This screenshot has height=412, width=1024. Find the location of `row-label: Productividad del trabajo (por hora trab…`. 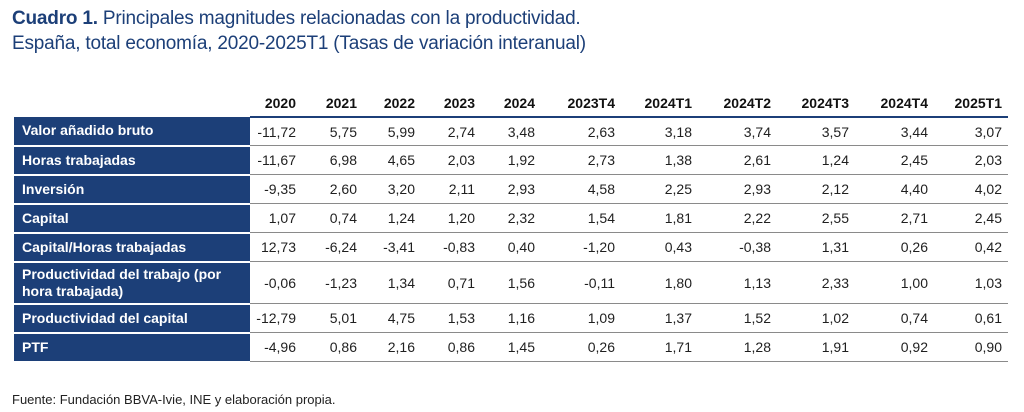

row-label: Productividad del trabajo (por hora trab… is located at coordinates (132, 283).